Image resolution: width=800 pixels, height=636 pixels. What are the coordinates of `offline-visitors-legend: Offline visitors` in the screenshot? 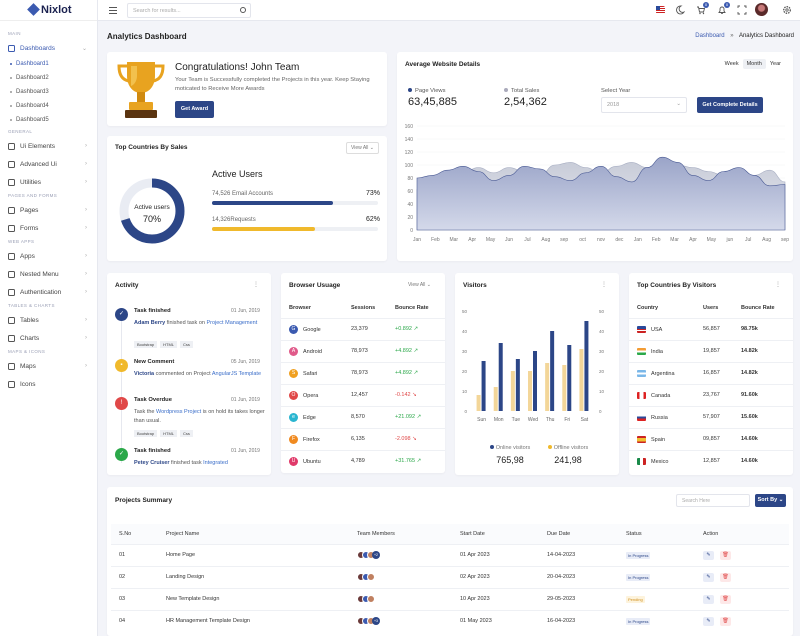 It's located at (568, 448).